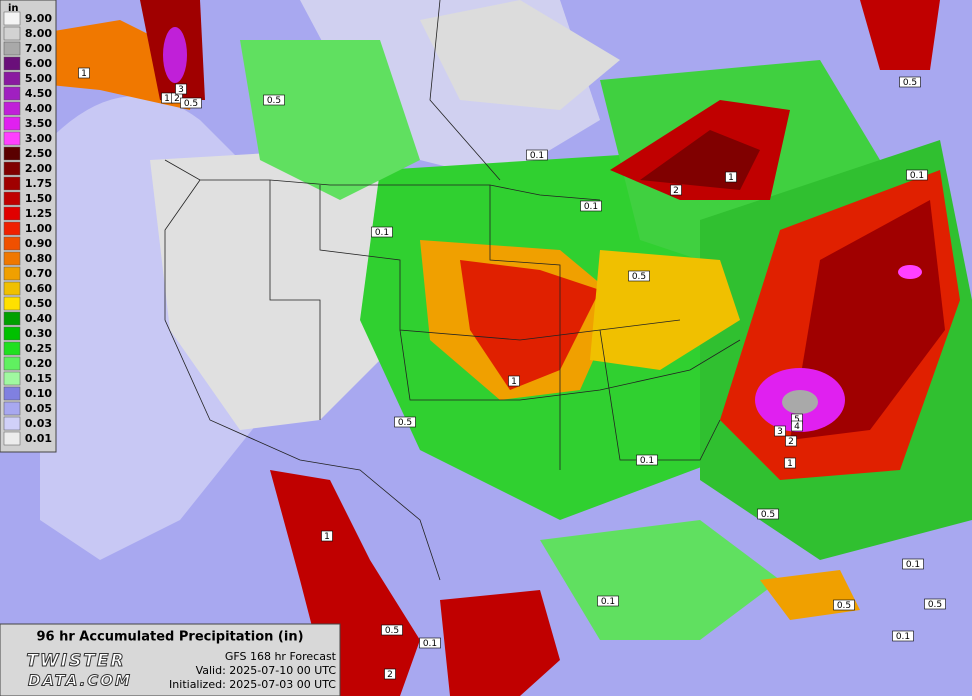 The image size is (972, 700). Describe the element at coordinates (38, 348) in the screenshot. I see `legend-label: 0.25` at that location.